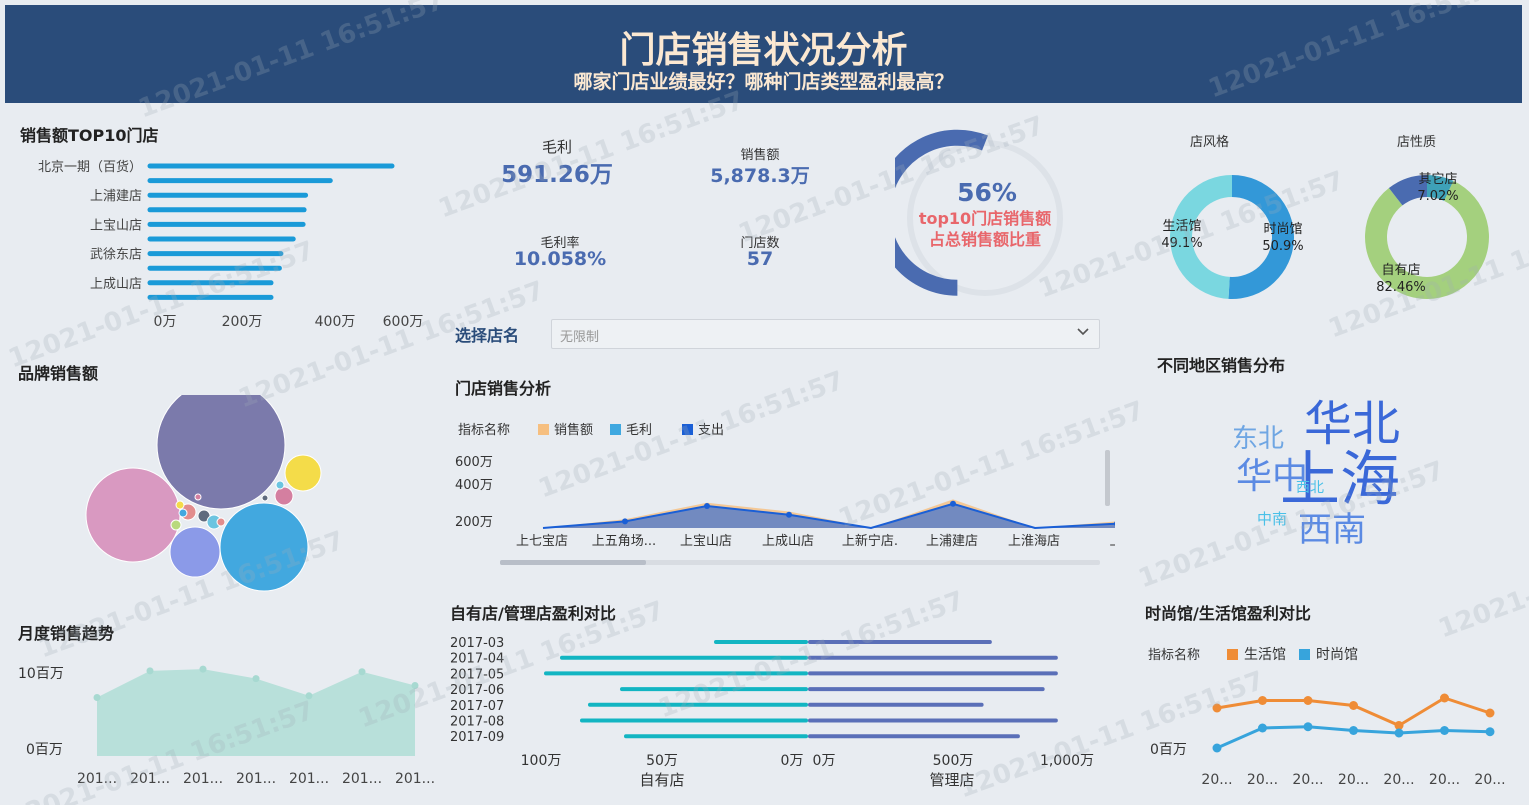 The height and width of the screenshot is (805, 1529). What do you see at coordinates (484, 430) in the screenshot?
I see `store-legend-title: 指标名称` at bounding box center [484, 430].